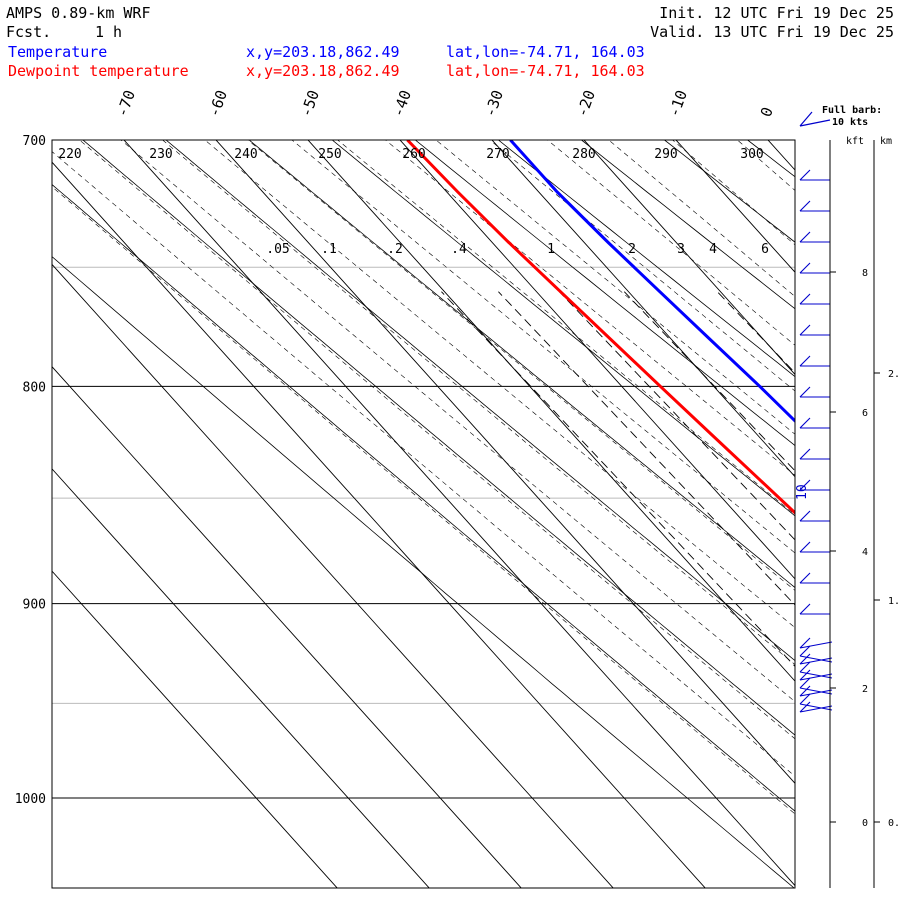  I want to click on mixing-ratio-label: 1, so click(551, 249).